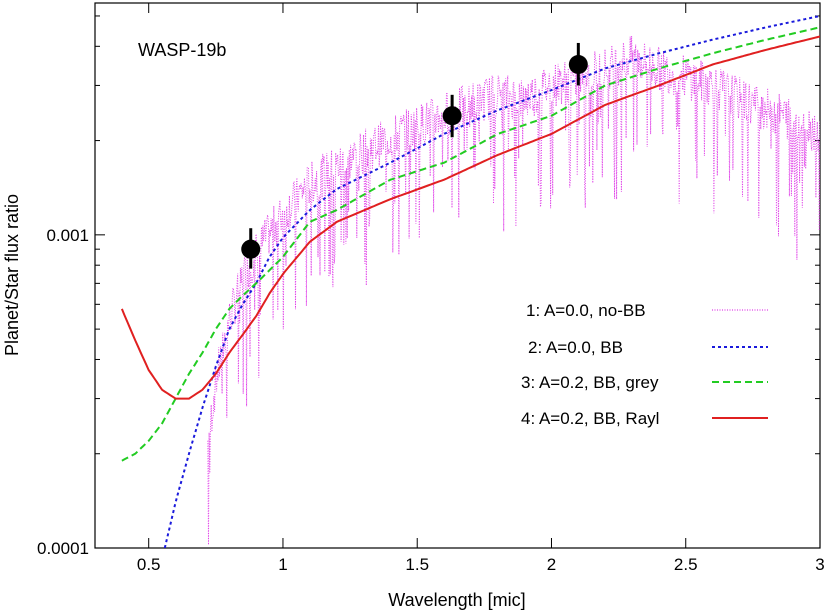 This screenshot has height=611, width=830. Describe the element at coordinates (575, 347) in the screenshot. I see `legend-label-2: 2: A=0.0, BB` at that location.